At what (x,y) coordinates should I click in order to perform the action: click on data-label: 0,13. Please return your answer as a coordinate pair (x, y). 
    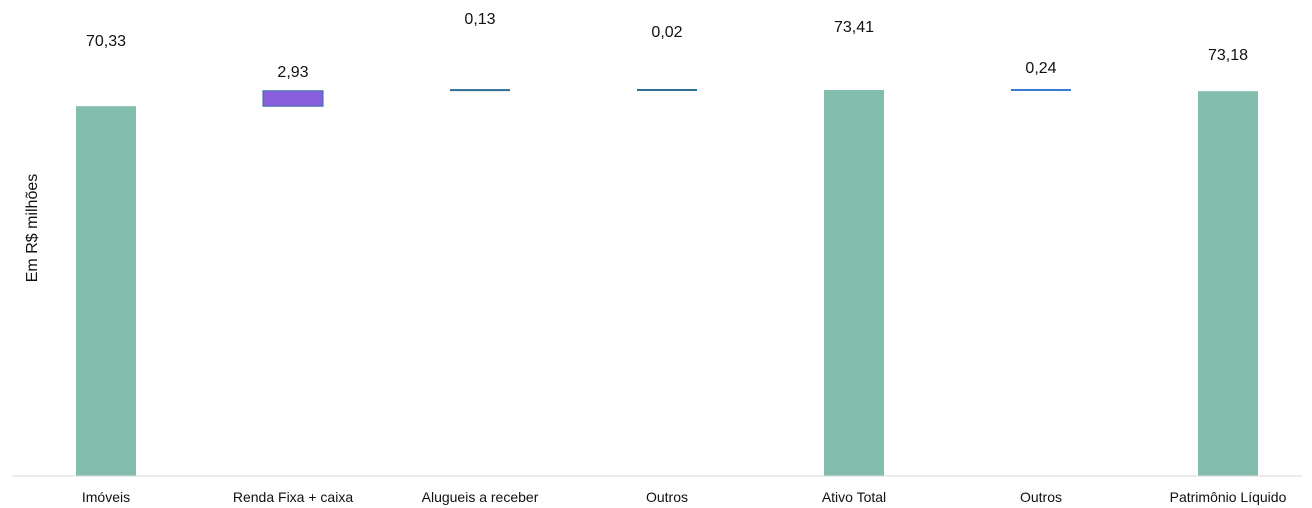
    Looking at the image, I should click on (479, 19).